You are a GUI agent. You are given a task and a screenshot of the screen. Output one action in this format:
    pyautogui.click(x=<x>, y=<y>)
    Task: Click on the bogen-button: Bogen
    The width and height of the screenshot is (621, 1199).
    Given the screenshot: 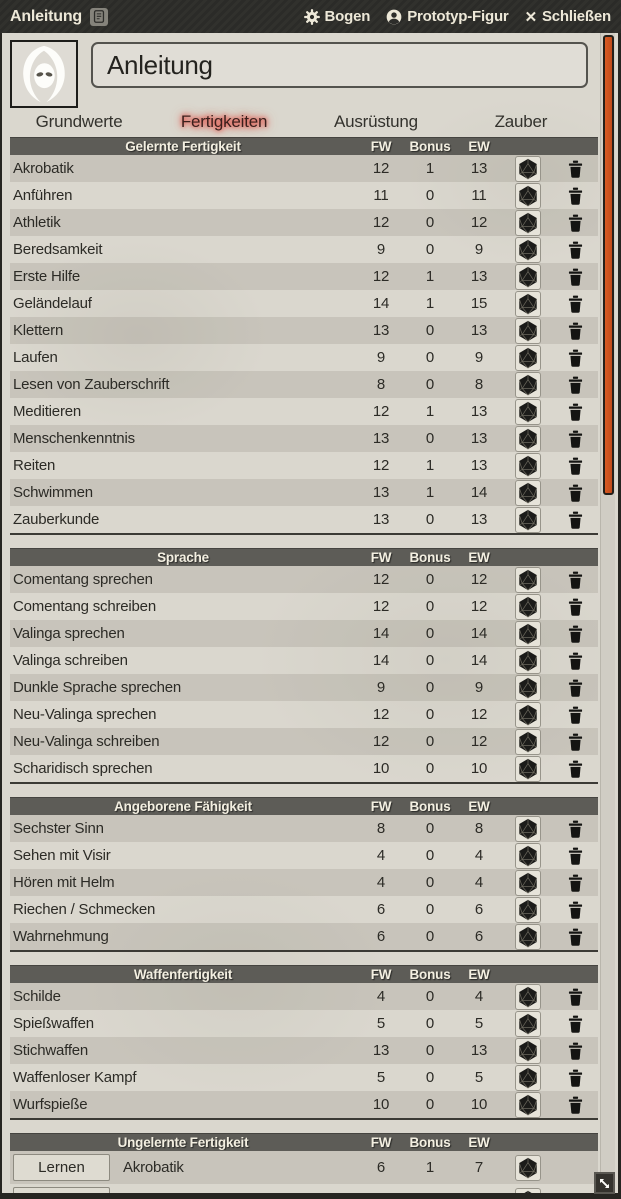 What is the action you would take?
    pyautogui.click(x=336, y=16)
    